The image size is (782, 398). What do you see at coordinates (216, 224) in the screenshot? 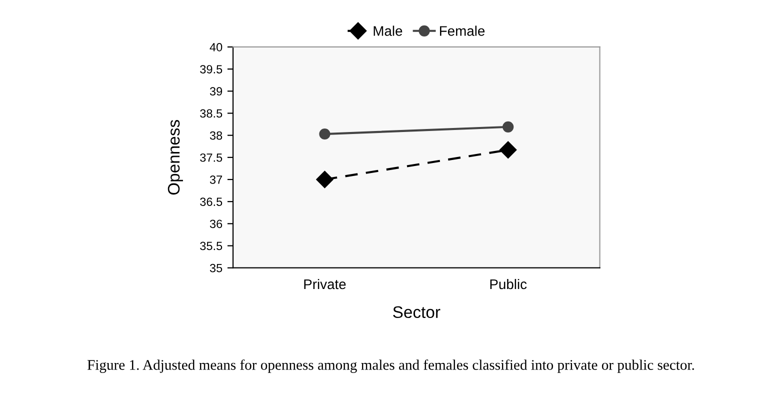
I see `y-tick-label: 36` at bounding box center [216, 224].